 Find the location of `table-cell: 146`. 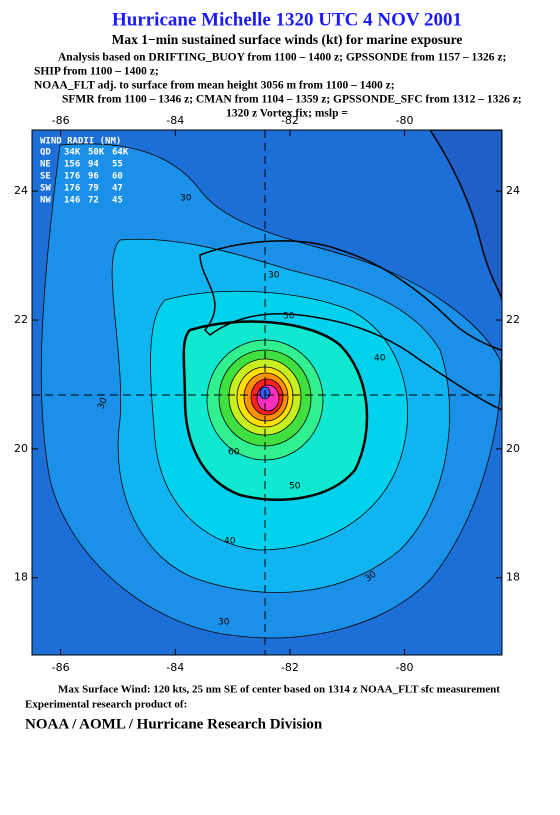

table-cell: 146 is located at coordinates (72, 201).